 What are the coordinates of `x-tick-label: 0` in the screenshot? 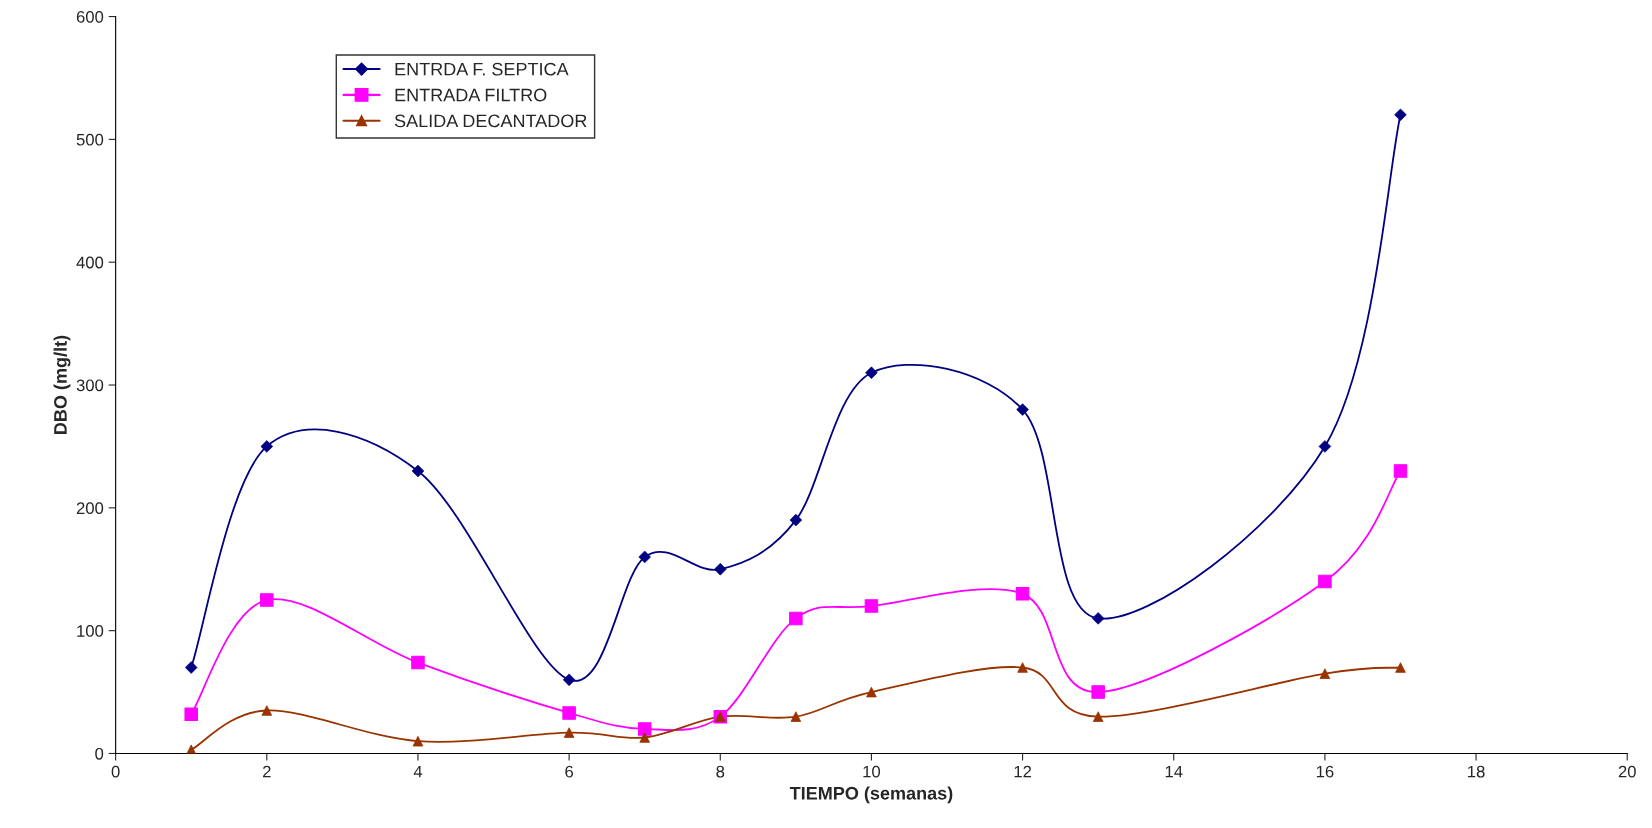 It's located at (115, 771).